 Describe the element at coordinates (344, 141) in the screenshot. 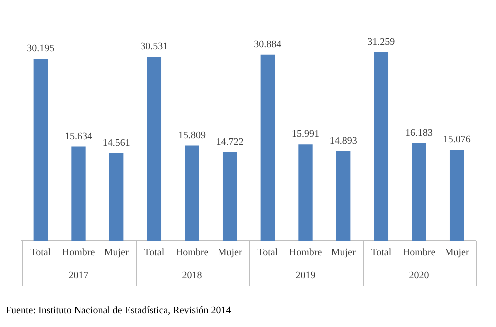

I see `data-label: 14.893` at that location.